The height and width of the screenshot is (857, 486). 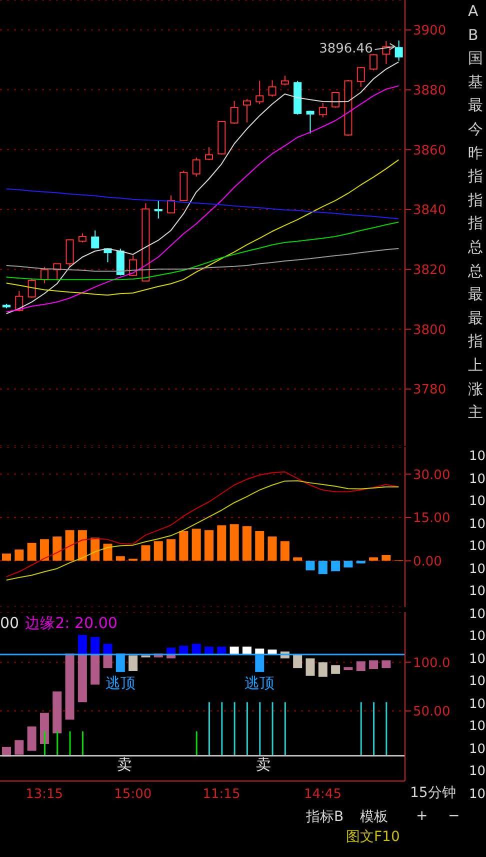 What do you see at coordinates (221, 794) in the screenshot?
I see `x-tick-label: 11:15` at bounding box center [221, 794].